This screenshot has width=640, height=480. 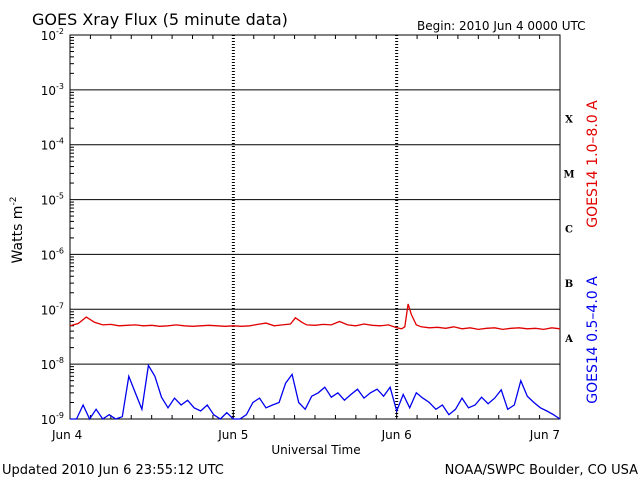 What do you see at coordinates (52, 364) in the screenshot?
I see `y-tick-label: 10⁻⁸` at bounding box center [52, 364].